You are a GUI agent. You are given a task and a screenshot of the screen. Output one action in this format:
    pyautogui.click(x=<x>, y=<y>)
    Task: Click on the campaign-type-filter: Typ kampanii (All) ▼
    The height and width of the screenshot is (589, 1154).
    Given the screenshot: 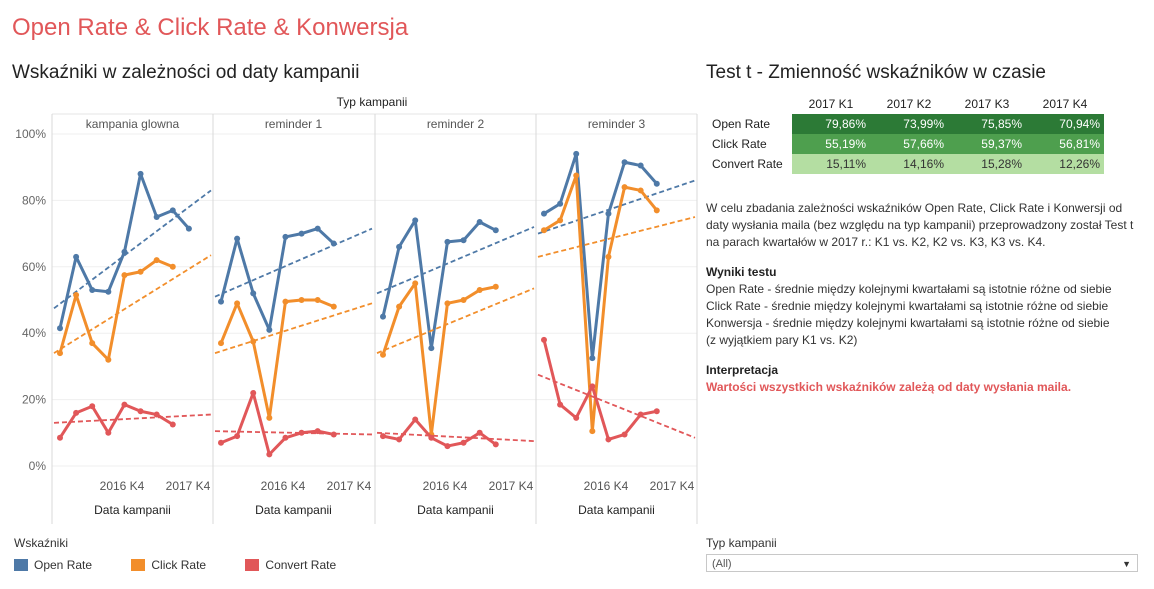 What is the action you would take?
    pyautogui.click(x=922, y=554)
    